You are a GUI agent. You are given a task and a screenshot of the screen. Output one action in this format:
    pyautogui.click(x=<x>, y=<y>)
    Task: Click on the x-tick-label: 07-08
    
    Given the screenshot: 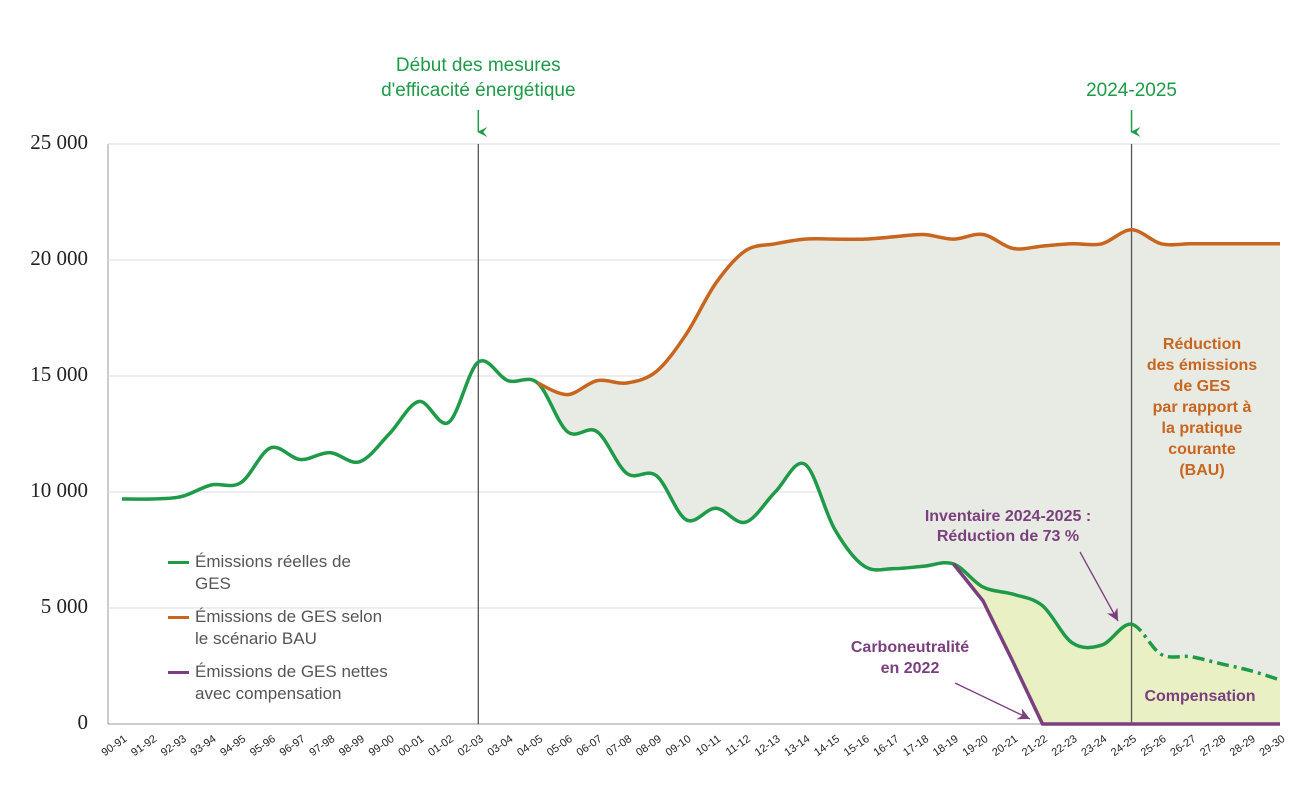 What is the action you would take?
    pyautogui.click(x=619, y=746)
    